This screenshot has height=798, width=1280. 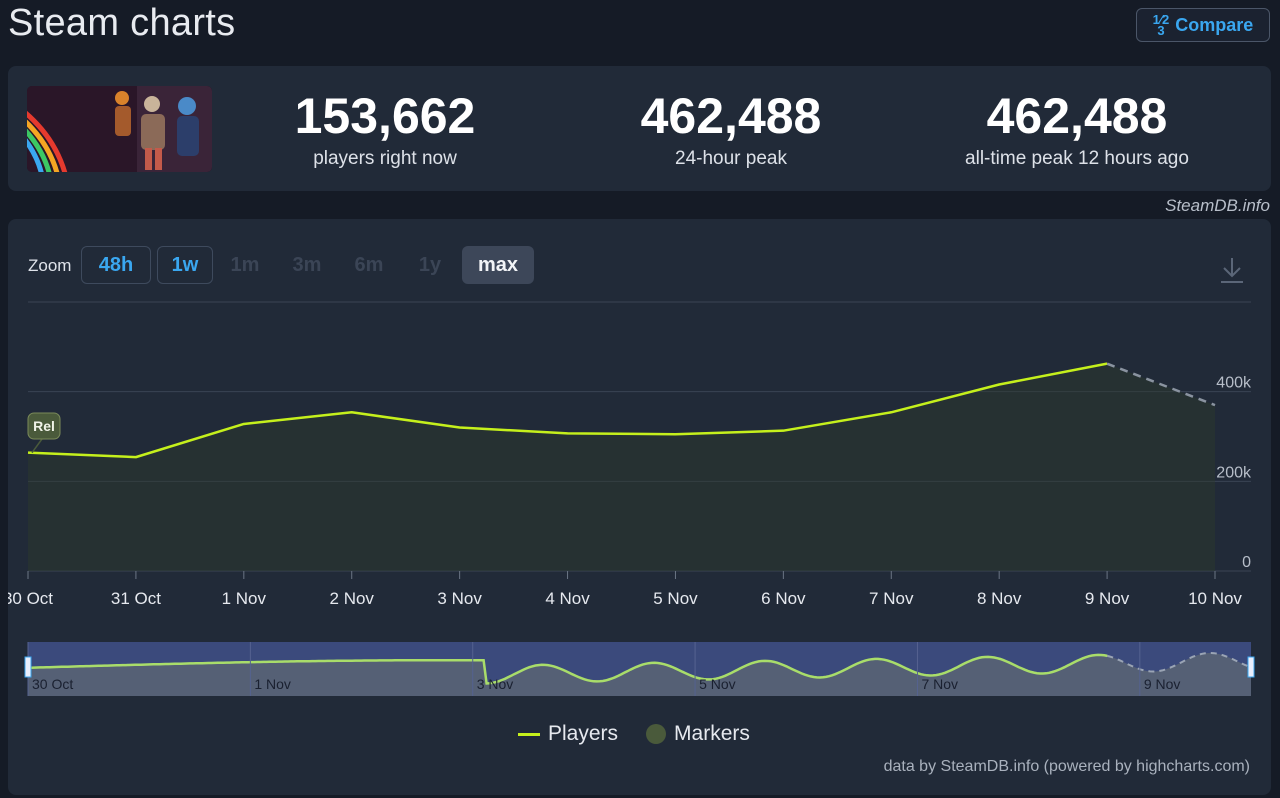 What do you see at coordinates (1246, 562) in the screenshot?
I see `y-tick-label: 0` at bounding box center [1246, 562].